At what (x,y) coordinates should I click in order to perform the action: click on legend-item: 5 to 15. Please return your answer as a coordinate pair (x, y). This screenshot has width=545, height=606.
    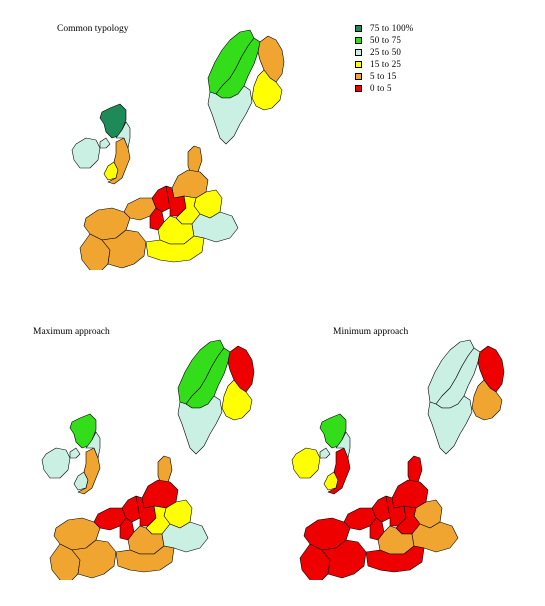
    Looking at the image, I should click on (384, 76).